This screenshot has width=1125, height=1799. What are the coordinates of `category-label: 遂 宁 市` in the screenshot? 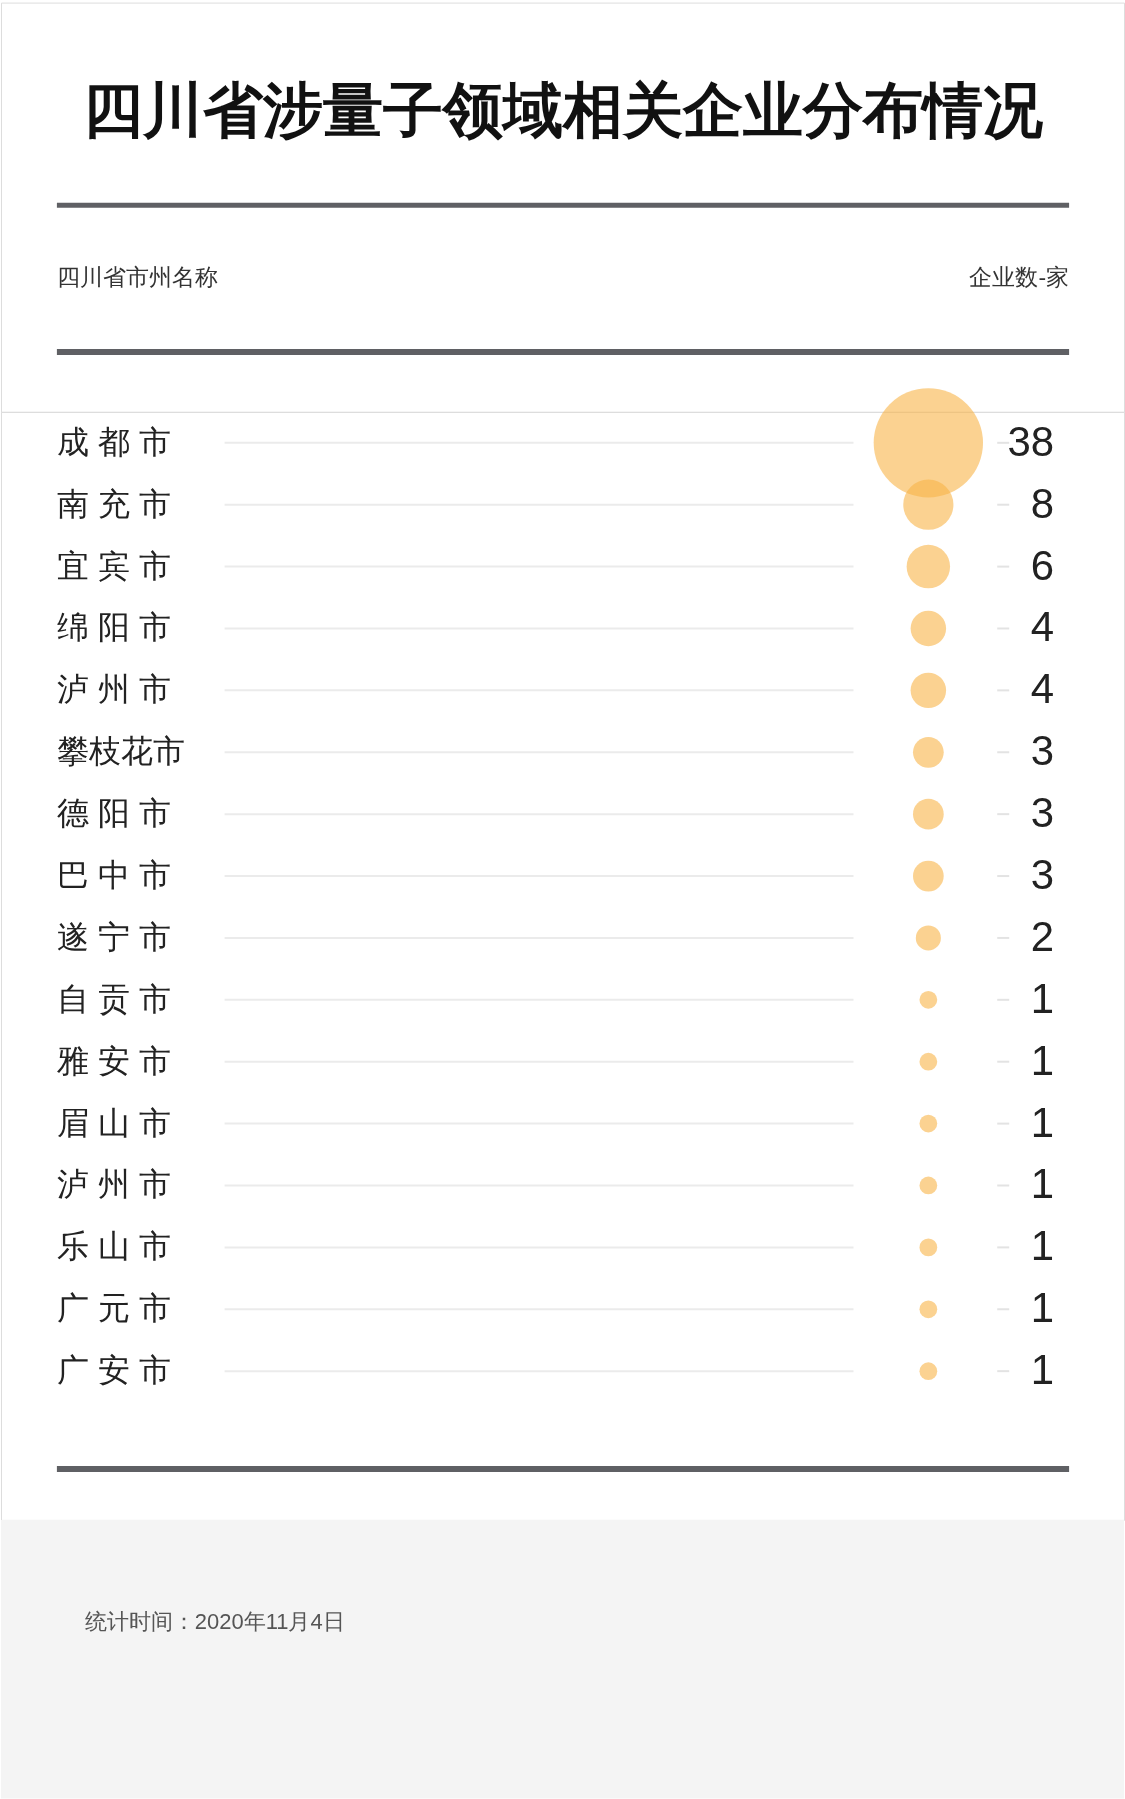 It's located at (113, 936).